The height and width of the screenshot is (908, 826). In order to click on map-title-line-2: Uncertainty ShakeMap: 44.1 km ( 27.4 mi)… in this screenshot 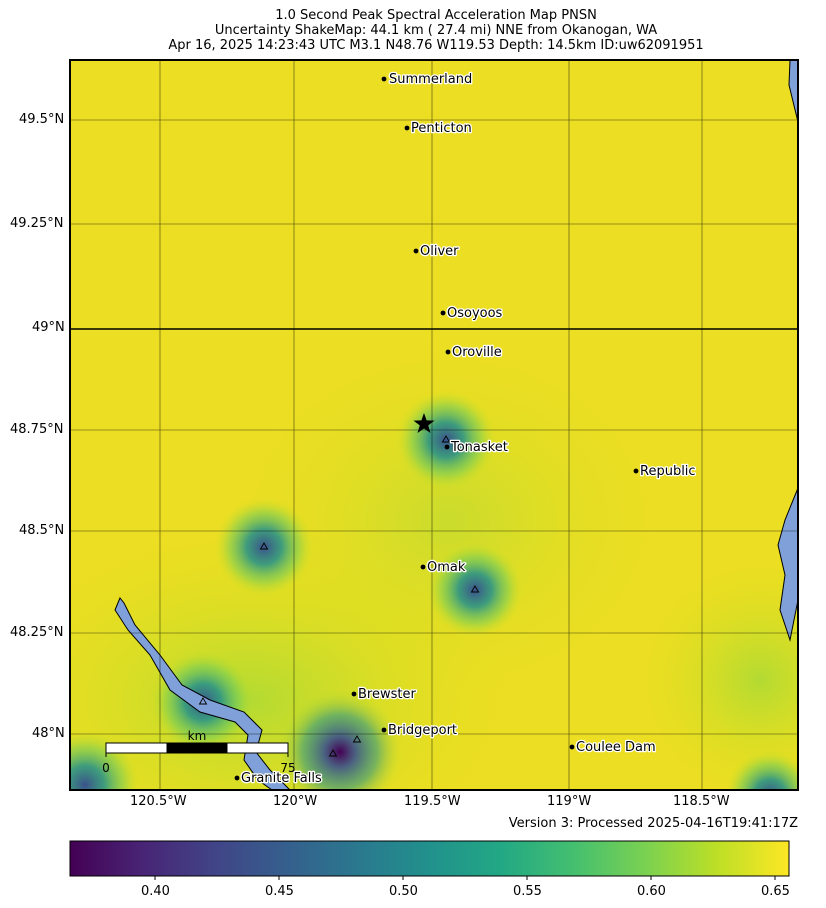, I will do `click(436, 30)`.